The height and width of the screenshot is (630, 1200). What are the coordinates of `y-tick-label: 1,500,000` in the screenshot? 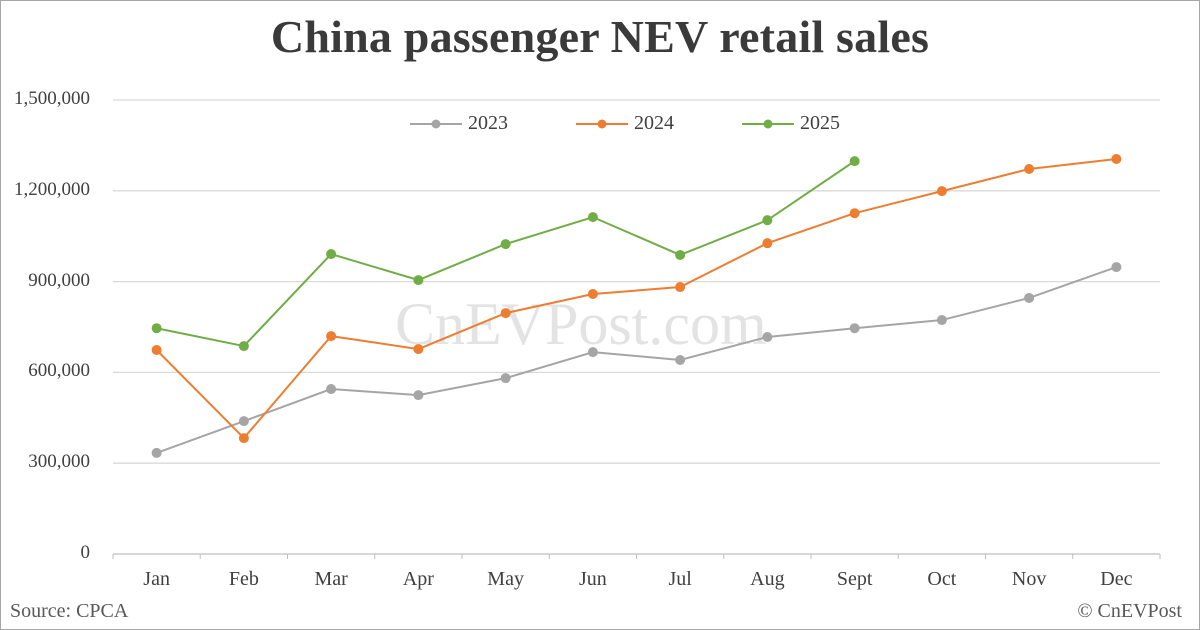 It's located at (52, 98).